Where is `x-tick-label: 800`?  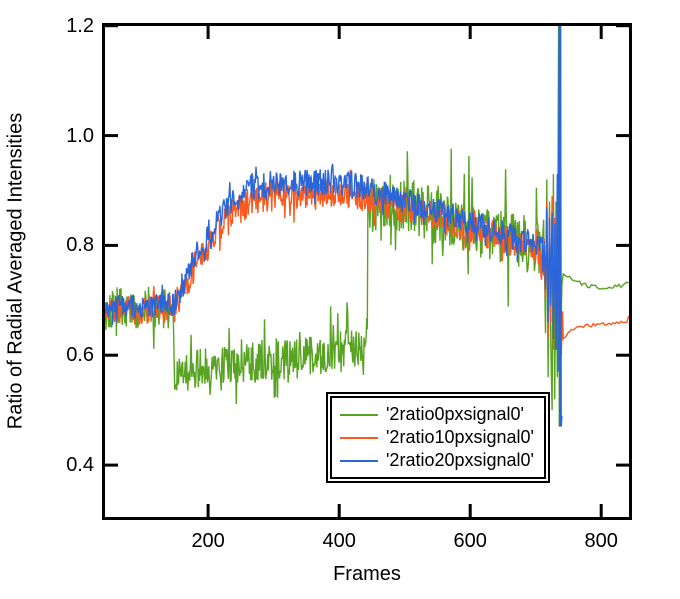
x-tick-label: 800 is located at coordinates (601, 541).